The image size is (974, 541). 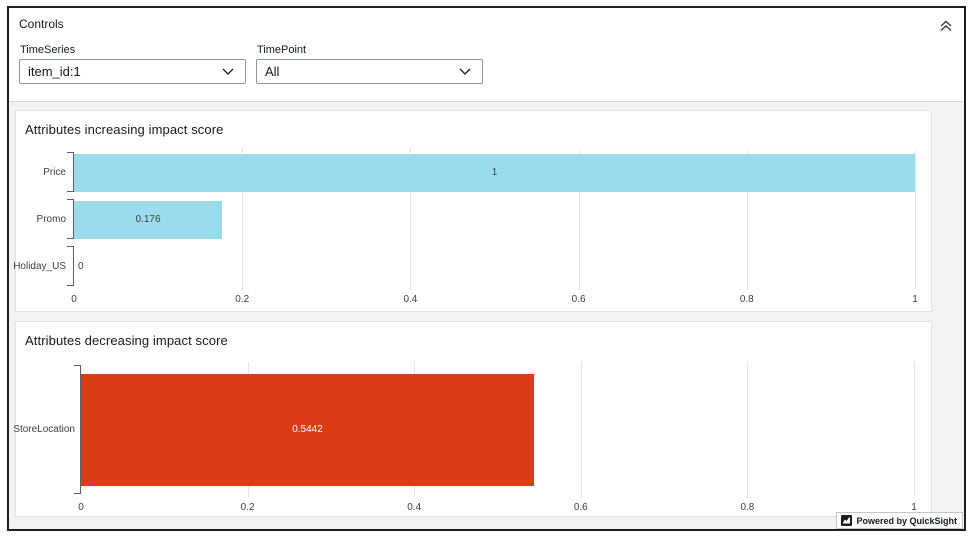 I want to click on powered-by-text: Powered by QuickSight, so click(x=906, y=520).